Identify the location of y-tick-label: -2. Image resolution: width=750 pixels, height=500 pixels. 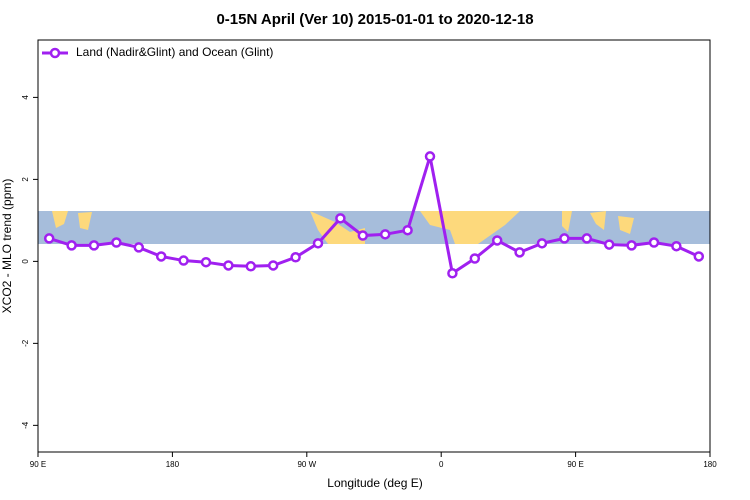
(25, 343).